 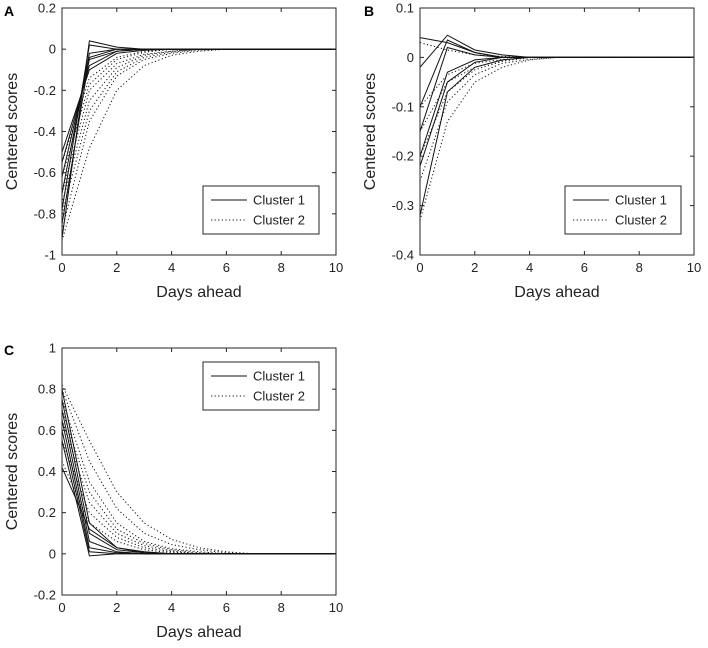 I want to click on panel-letter: A, so click(x=9, y=11).